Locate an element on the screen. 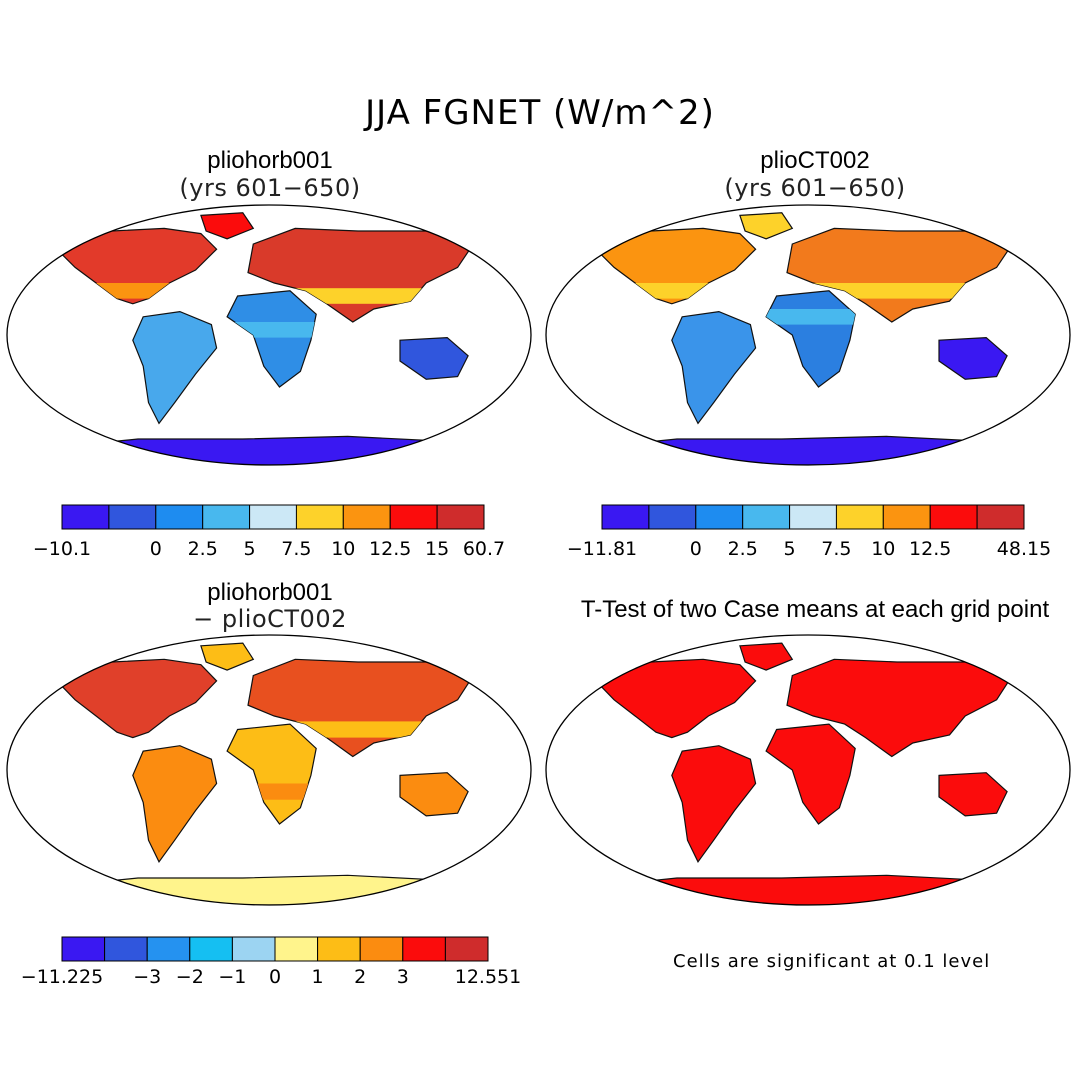  panel-2-title: plioCT002 is located at coordinates (815, 160).